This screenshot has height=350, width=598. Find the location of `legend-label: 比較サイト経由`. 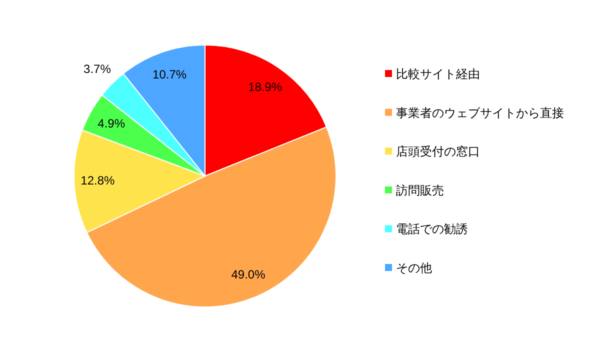

legend-label: 比較サイト経由 is located at coordinates (438, 74).